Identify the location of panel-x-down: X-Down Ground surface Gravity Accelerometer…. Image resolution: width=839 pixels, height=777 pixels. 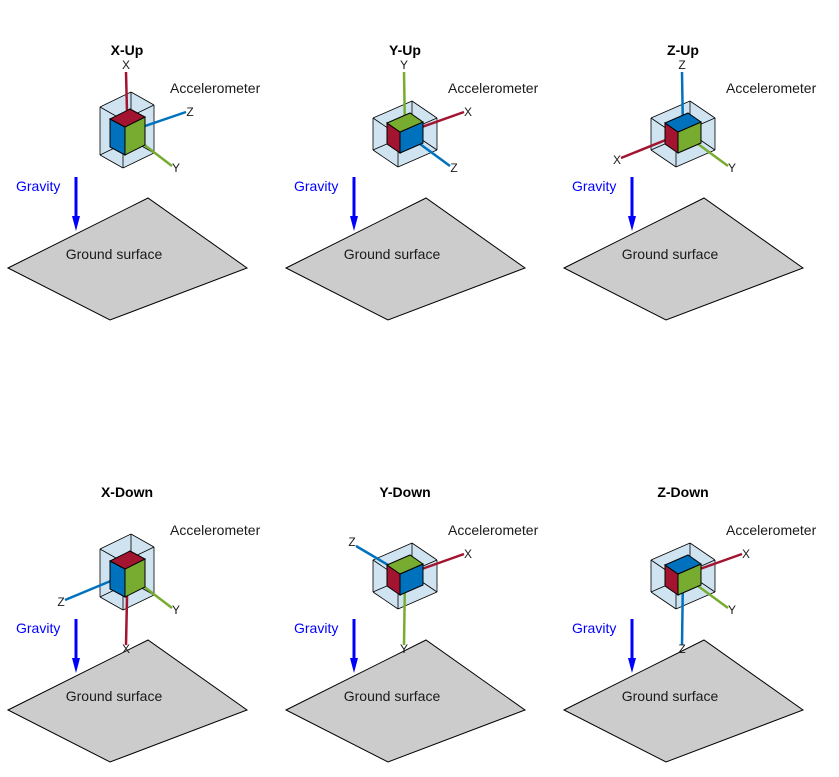
(133, 623).